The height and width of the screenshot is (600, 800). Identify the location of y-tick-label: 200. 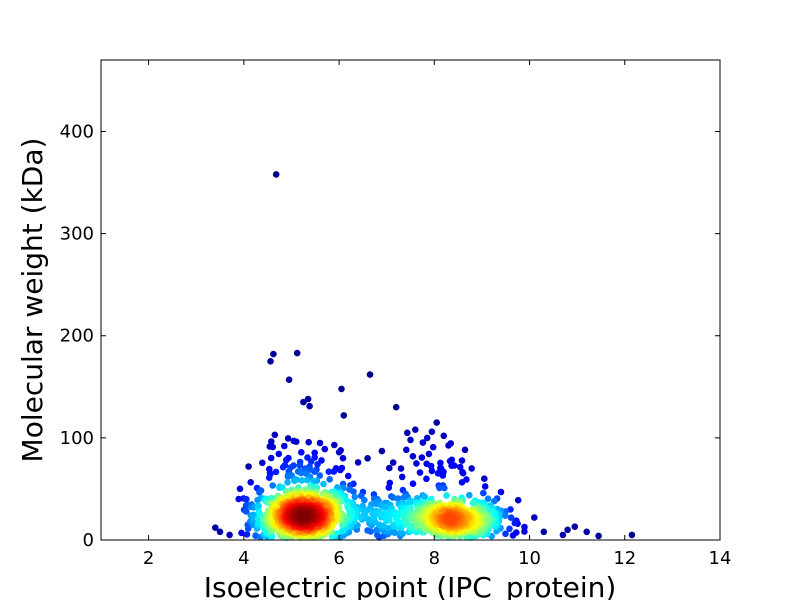
(77, 336).